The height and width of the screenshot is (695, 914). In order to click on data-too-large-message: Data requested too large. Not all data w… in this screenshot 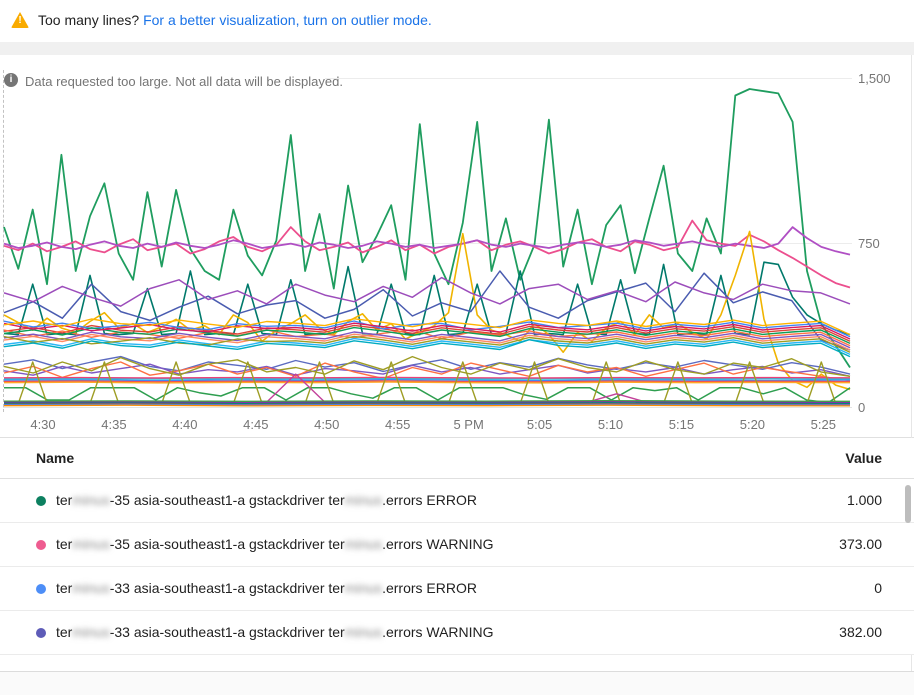, I will do `click(184, 81)`.